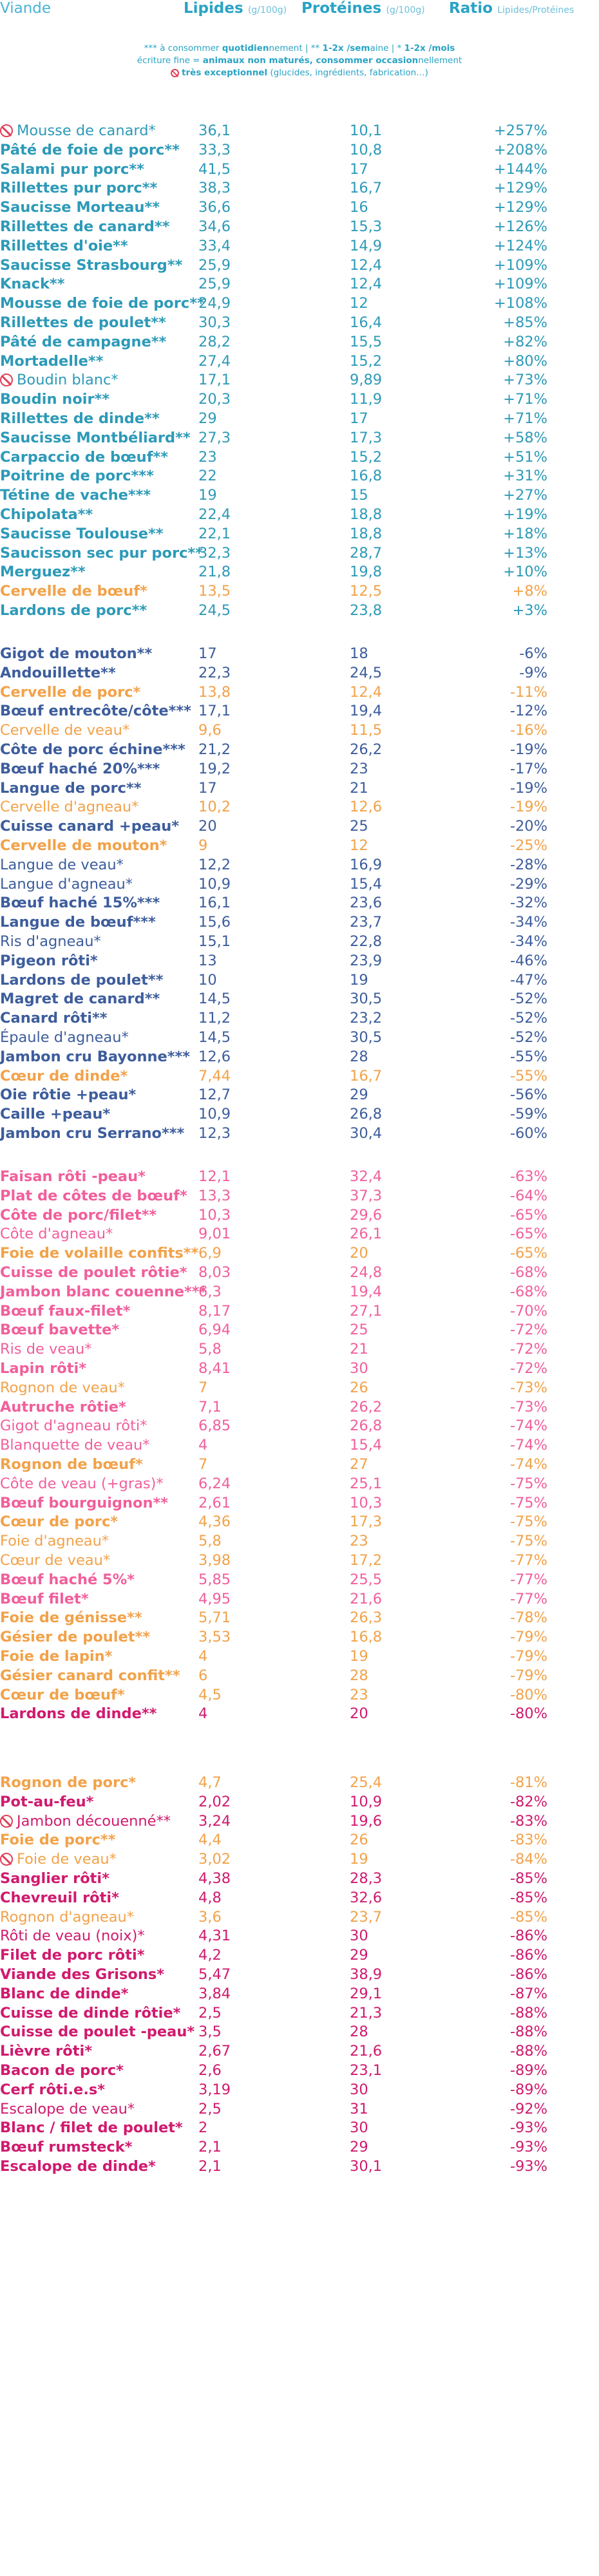  What do you see at coordinates (520, 189) in the screenshot?
I see `ratio-value: +129%` at bounding box center [520, 189].